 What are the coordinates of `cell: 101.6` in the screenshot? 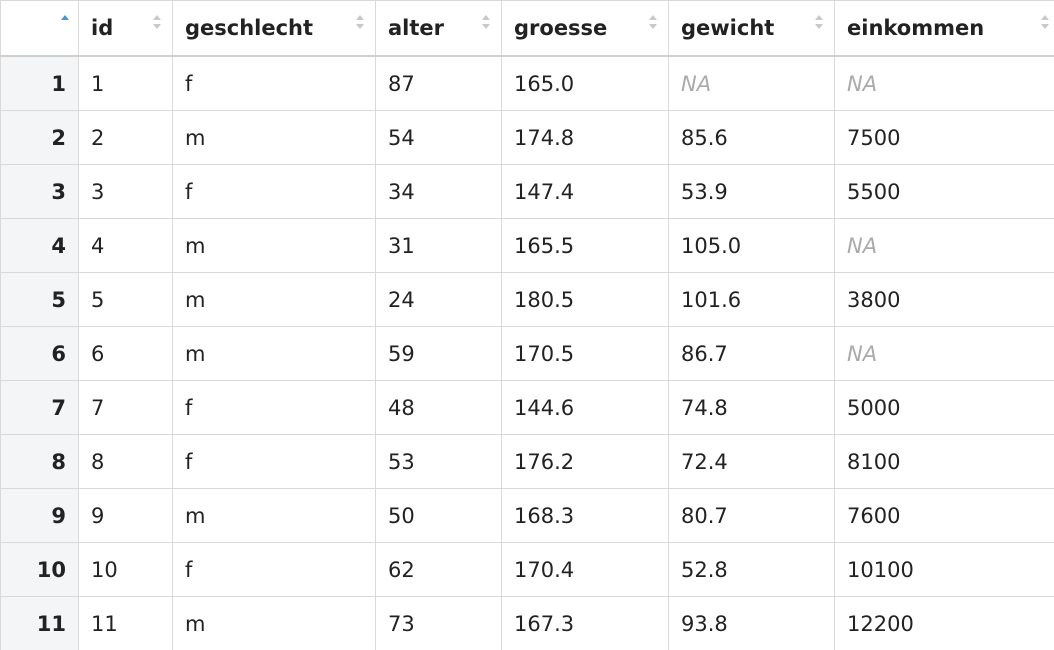 It's located at (751, 299).